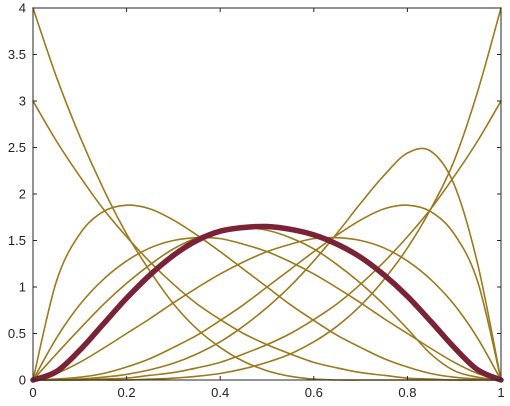  What do you see at coordinates (22, 8) in the screenshot?
I see `y-tick-label: 4` at bounding box center [22, 8].